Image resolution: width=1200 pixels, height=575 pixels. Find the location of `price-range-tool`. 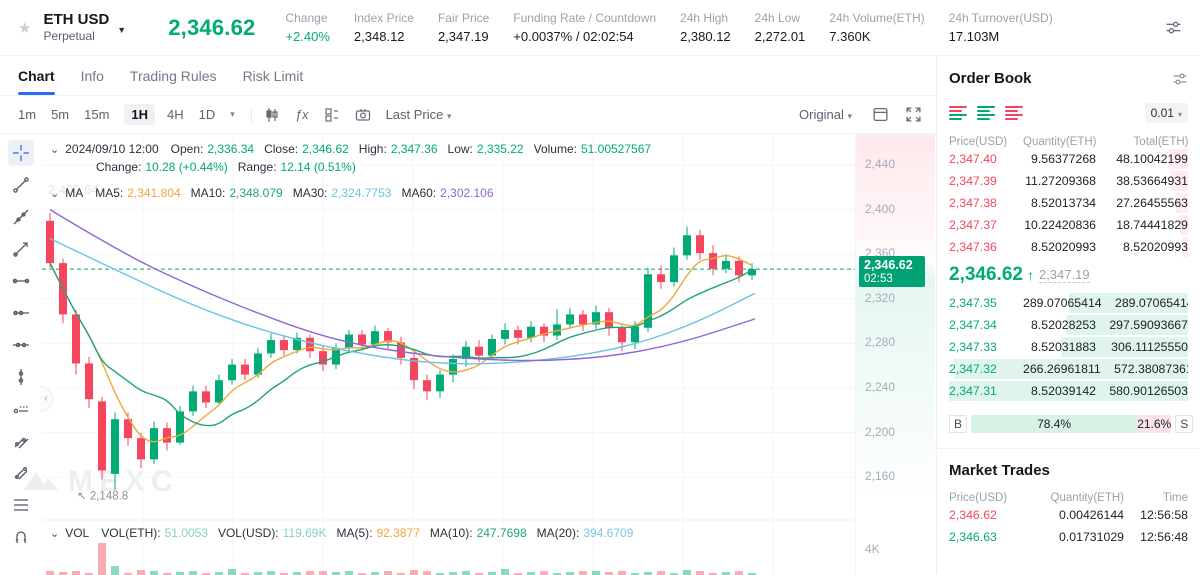

price-range-tool is located at coordinates (21, 409).